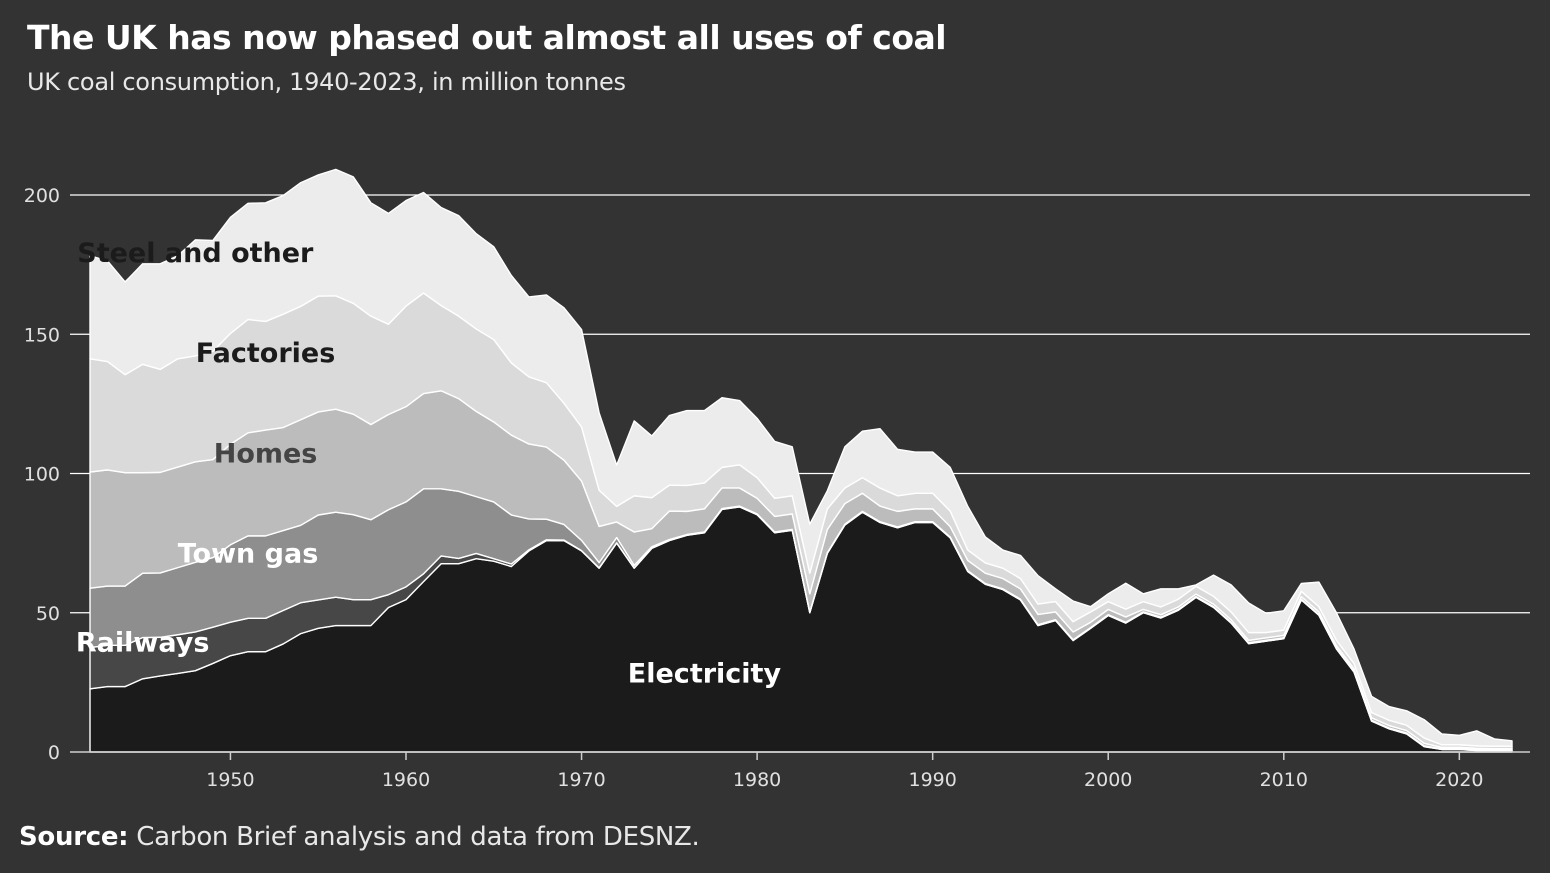 This screenshot has width=1550, height=873. I want to click on x-tick-label-1980: 1980, so click(757, 780).